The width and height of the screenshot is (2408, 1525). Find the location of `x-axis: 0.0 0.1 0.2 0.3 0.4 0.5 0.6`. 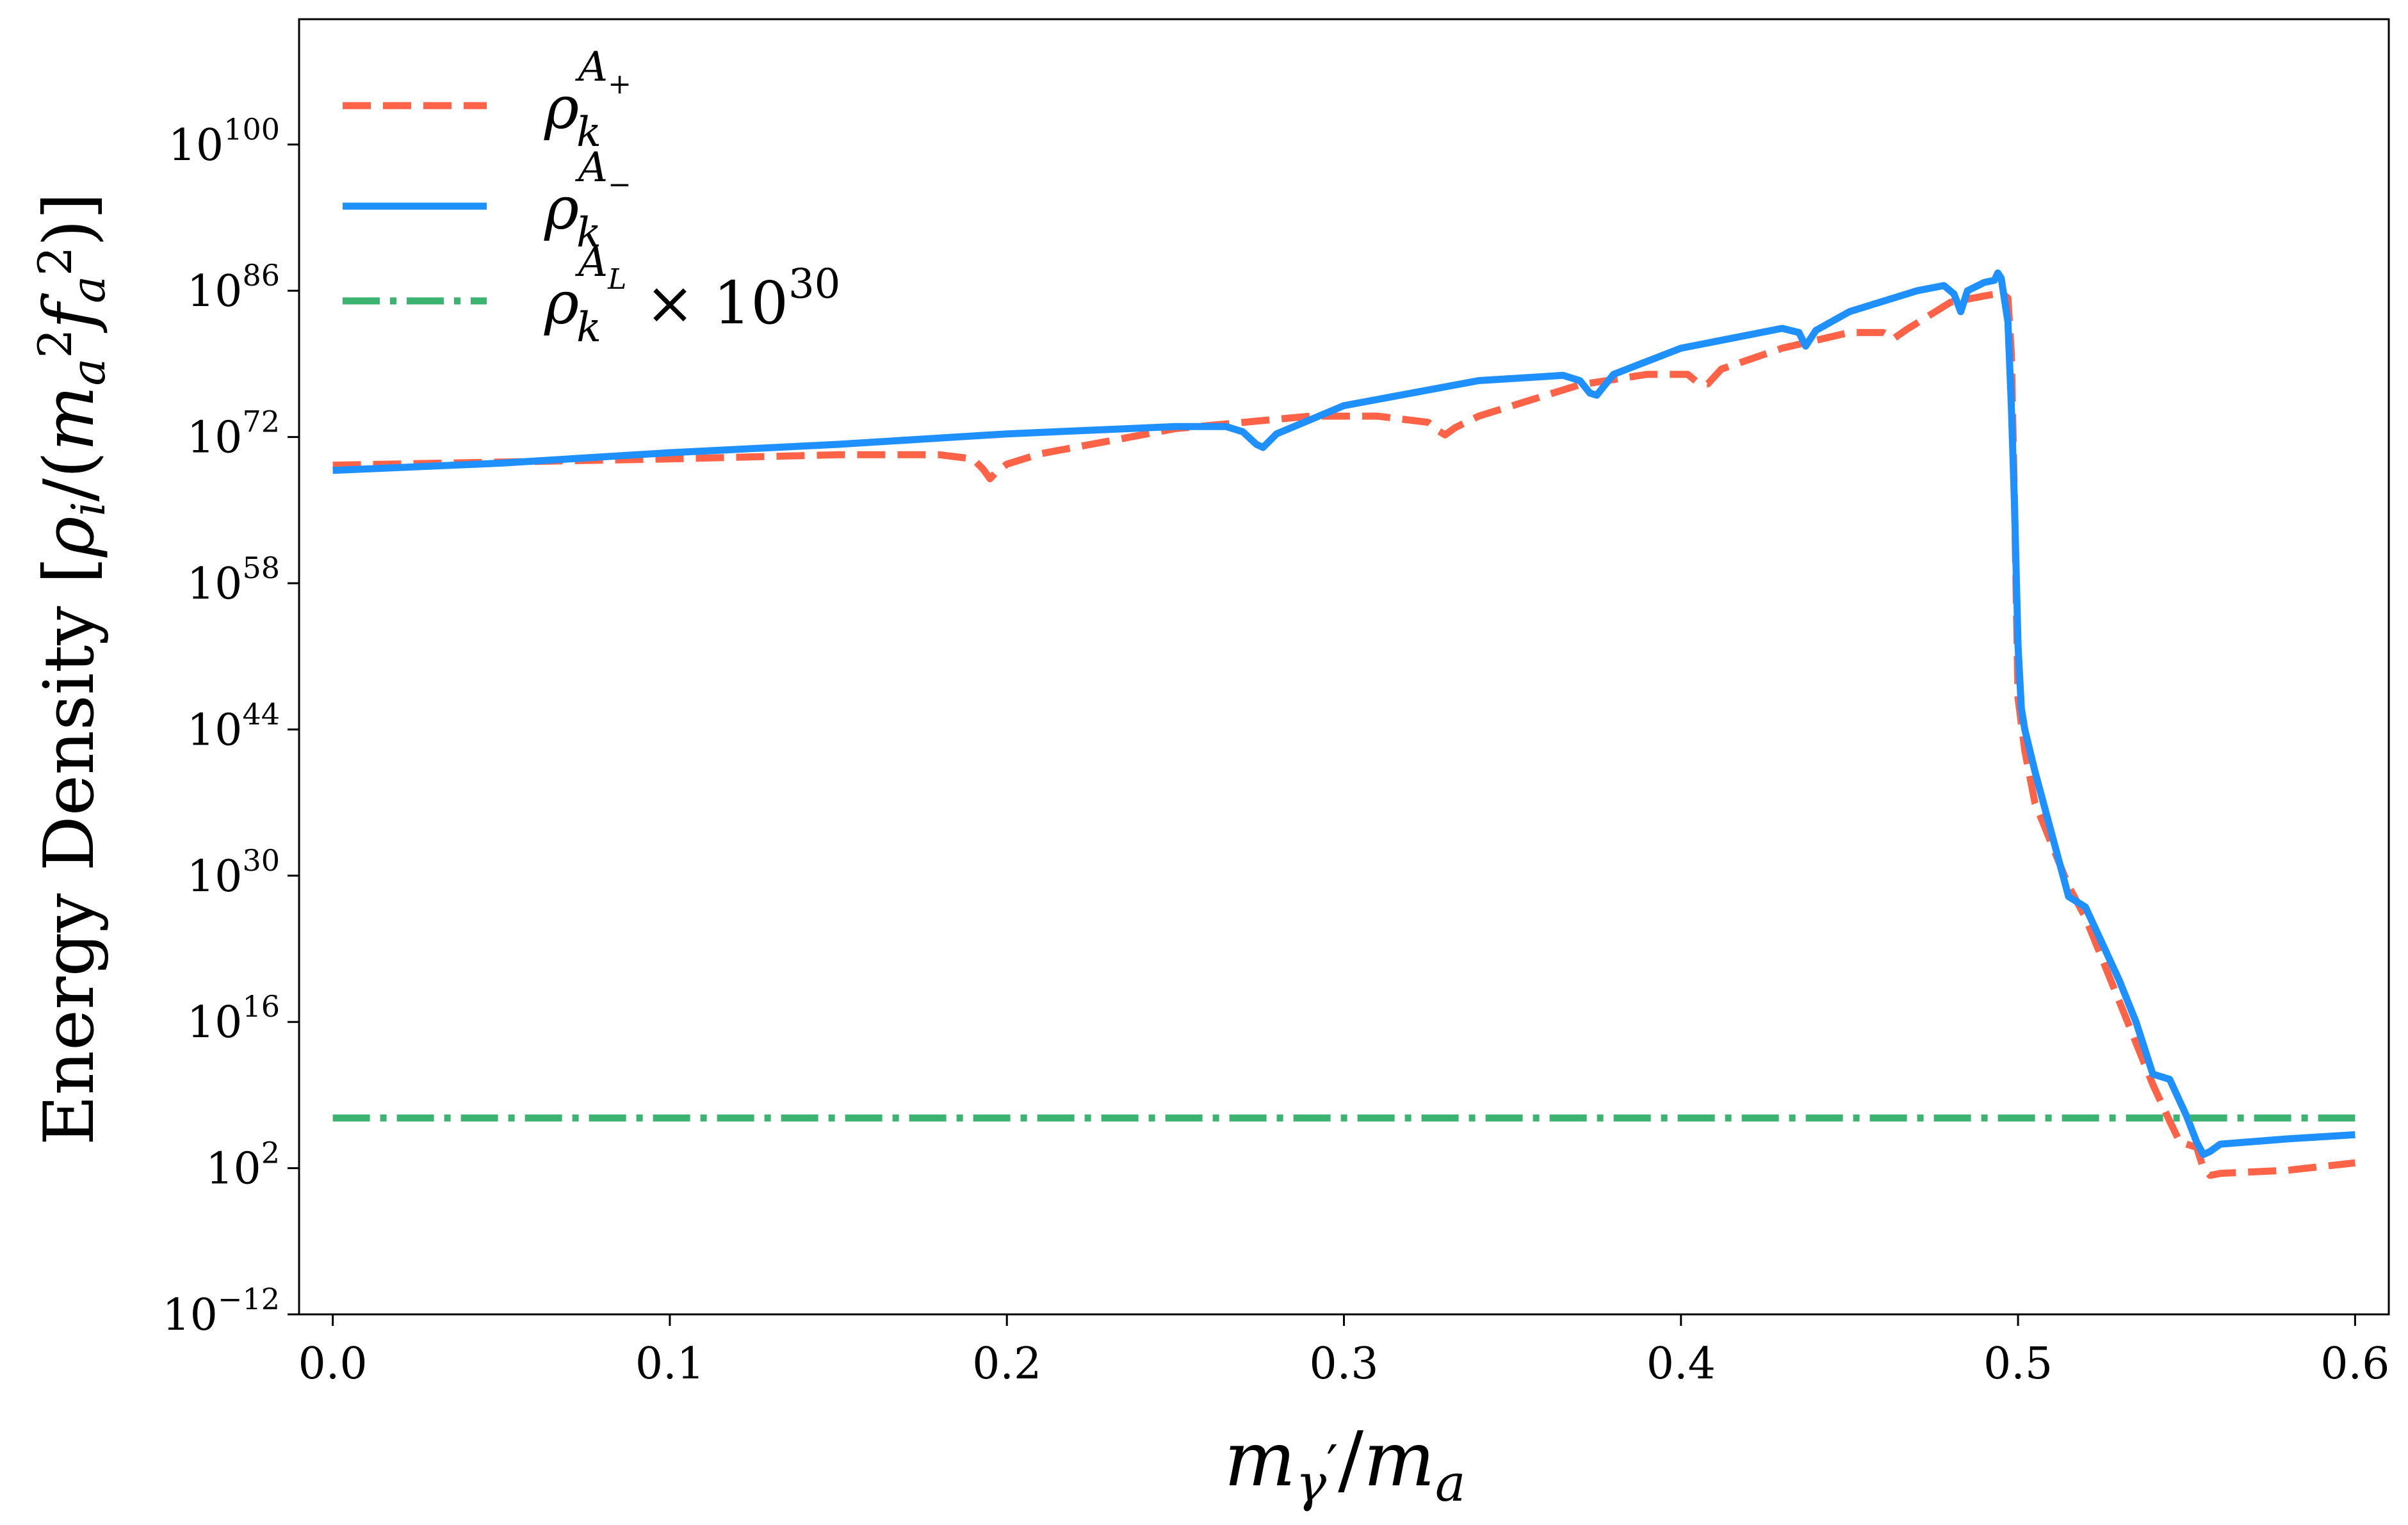

x-axis: 0.0 0.1 0.2 0.3 0.4 0.5 0.6 is located at coordinates (1343, 1352).